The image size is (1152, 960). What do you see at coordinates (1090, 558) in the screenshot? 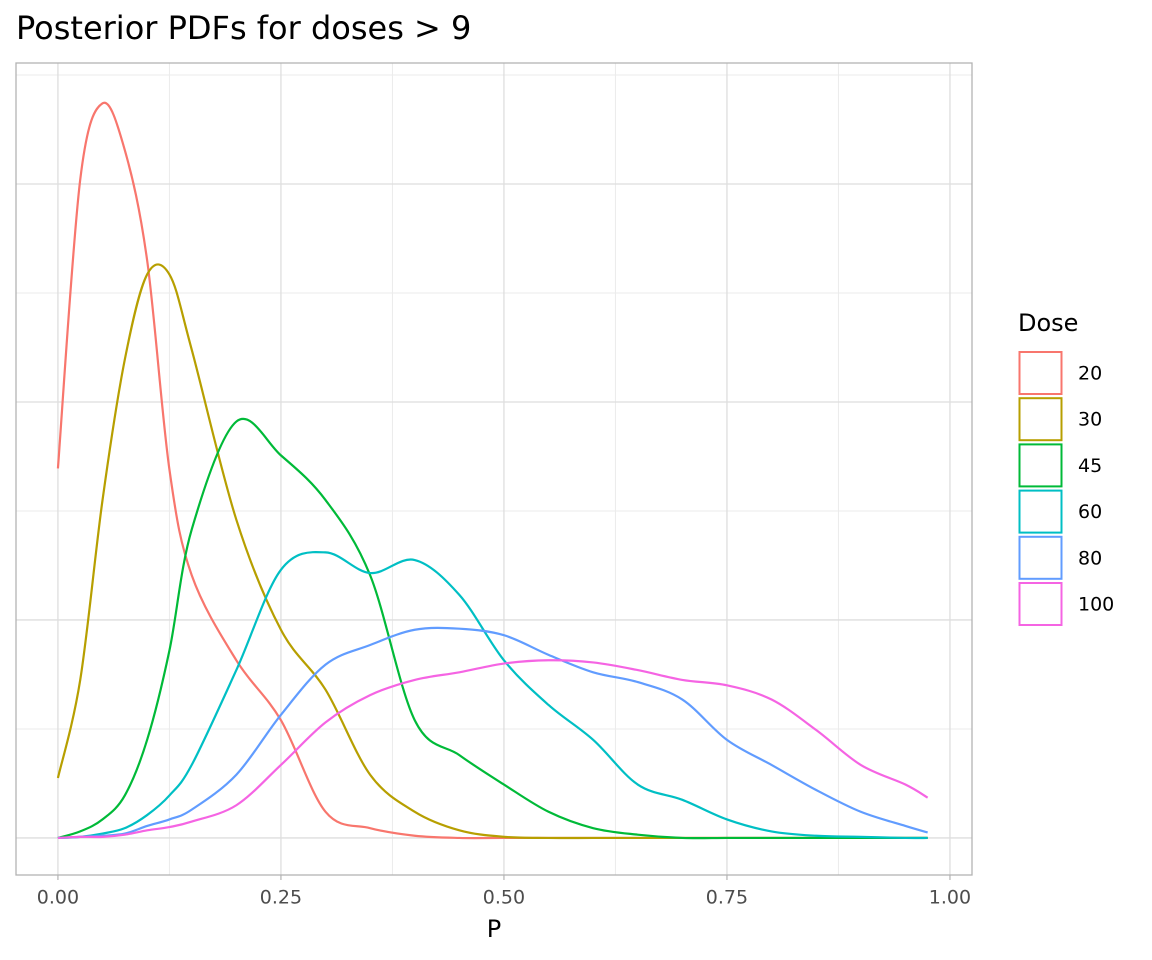
I see `legend-label: 80` at bounding box center [1090, 558].